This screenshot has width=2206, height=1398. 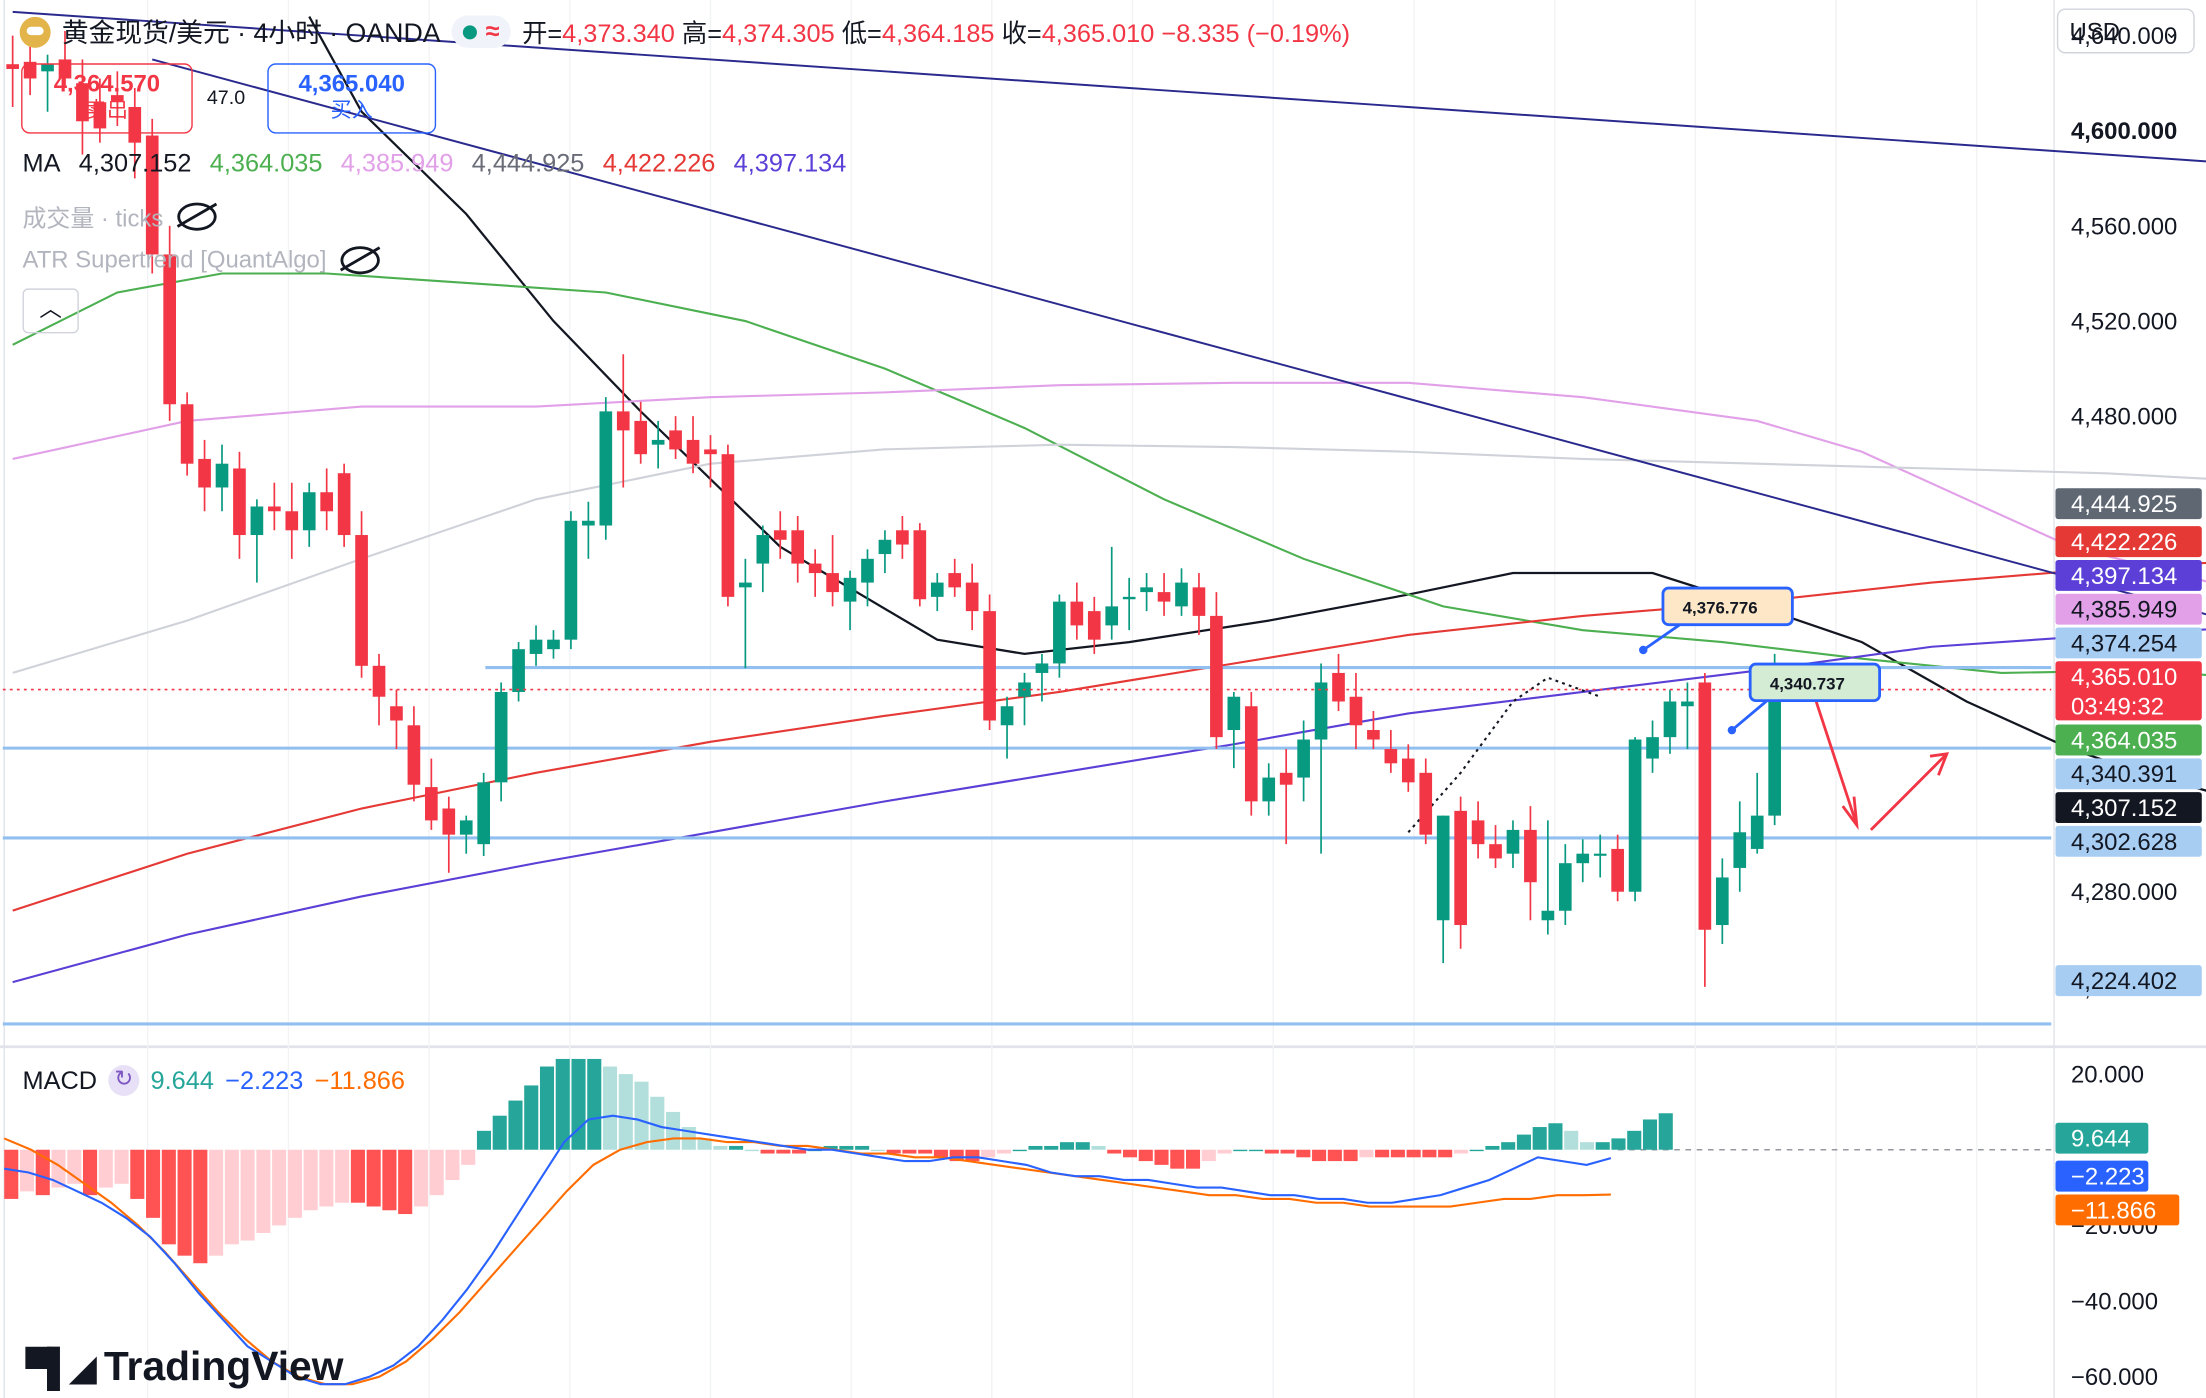 What do you see at coordinates (135, 163) in the screenshot?
I see `ma-value-1: 4,307.152` at bounding box center [135, 163].